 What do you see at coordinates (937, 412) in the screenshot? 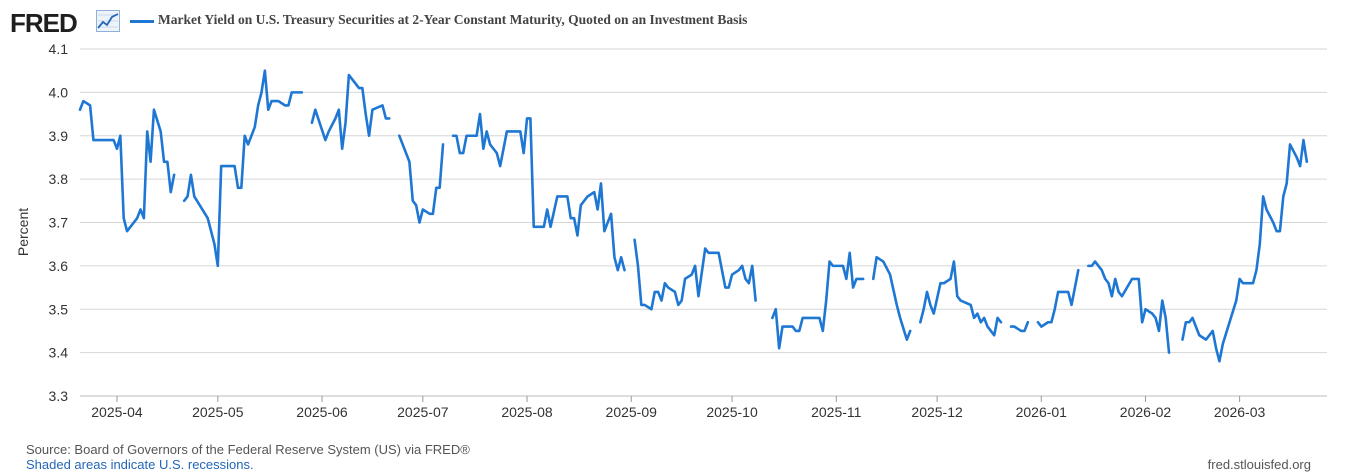
I see `x-tick-label: 2025-12` at bounding box center [937, 412].